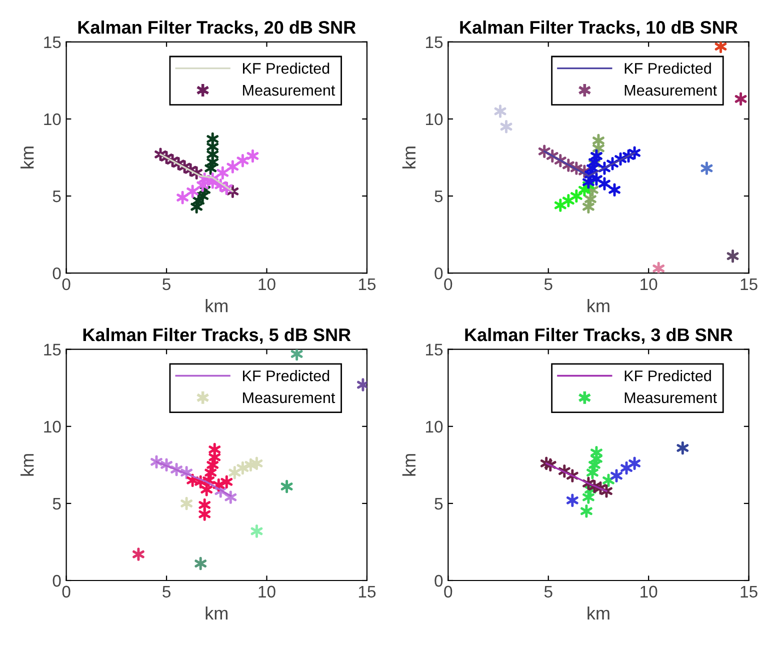 The height and width of the screenshot is (645, 780). What do you see at coordinates (217, 336) in the screenshot?
I see `chart-title: Kalman Filter Tracks, 5 dB SNR` at bounding box center [217, 336].